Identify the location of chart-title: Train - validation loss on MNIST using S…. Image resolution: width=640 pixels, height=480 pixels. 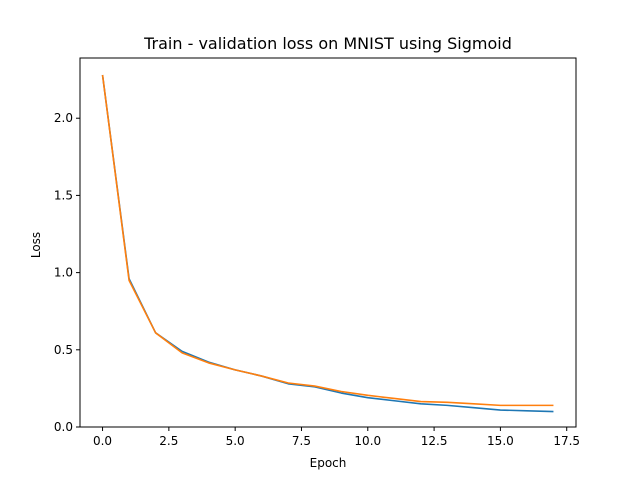
(327, 43).